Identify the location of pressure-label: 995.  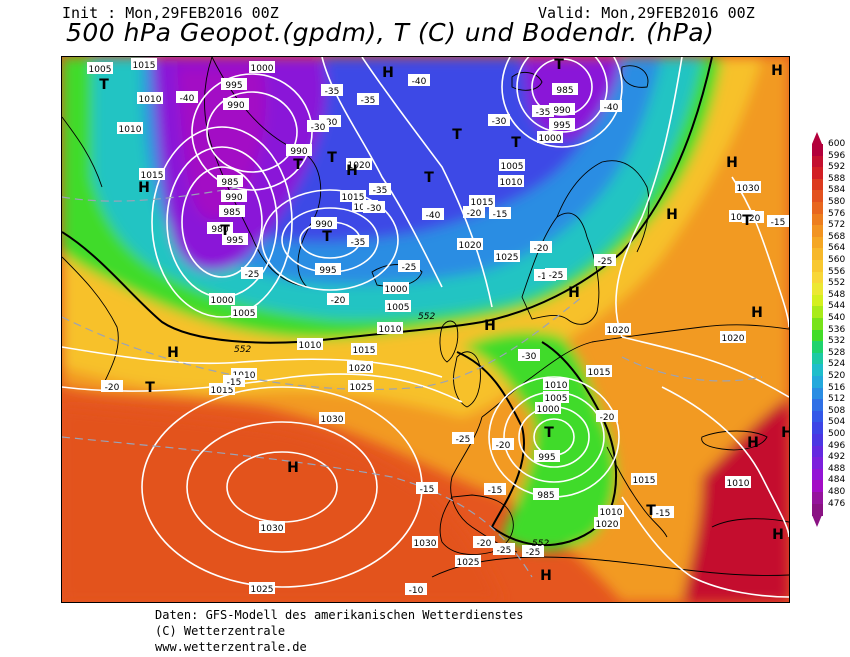
(562, 124).